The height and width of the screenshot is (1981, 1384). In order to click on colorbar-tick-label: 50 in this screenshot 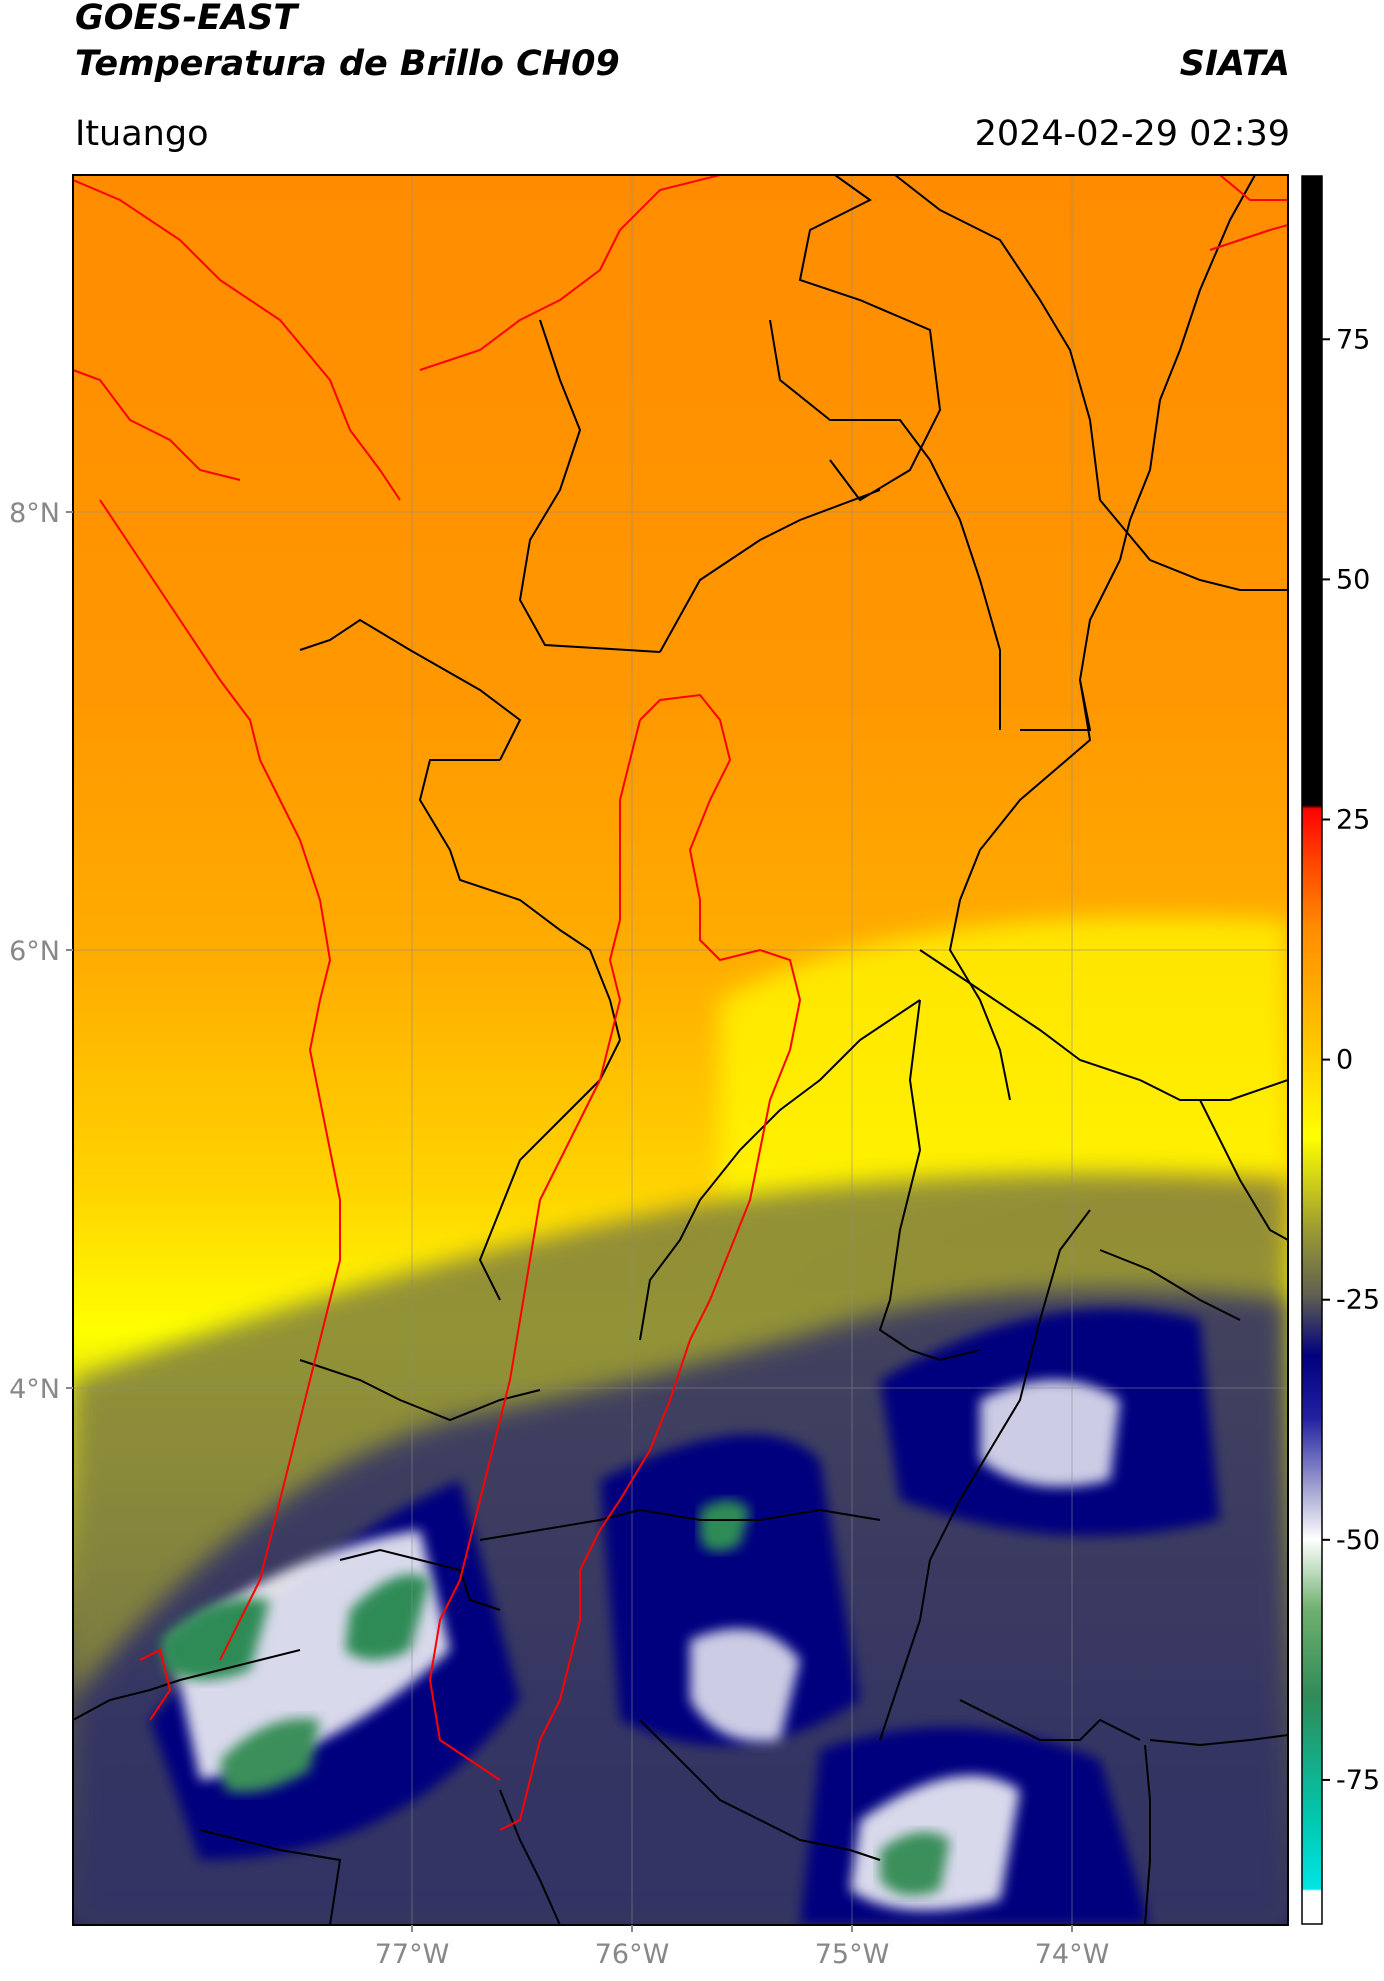, I will do `click(1353, 579)`.